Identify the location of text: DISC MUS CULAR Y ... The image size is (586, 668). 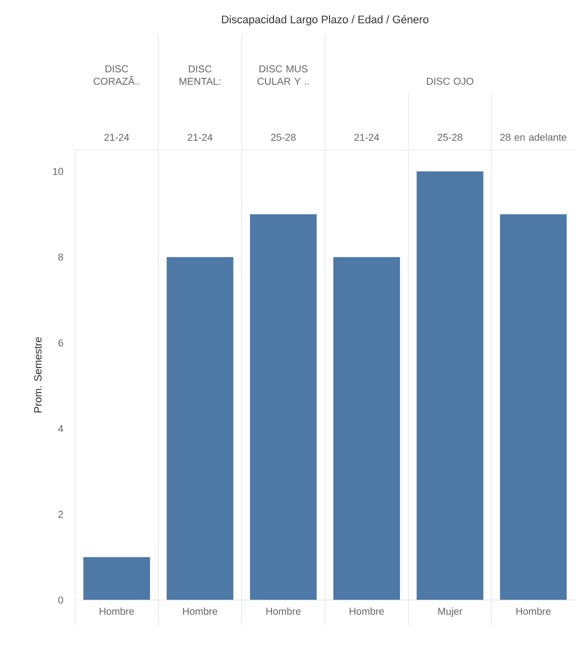
(283, 75).